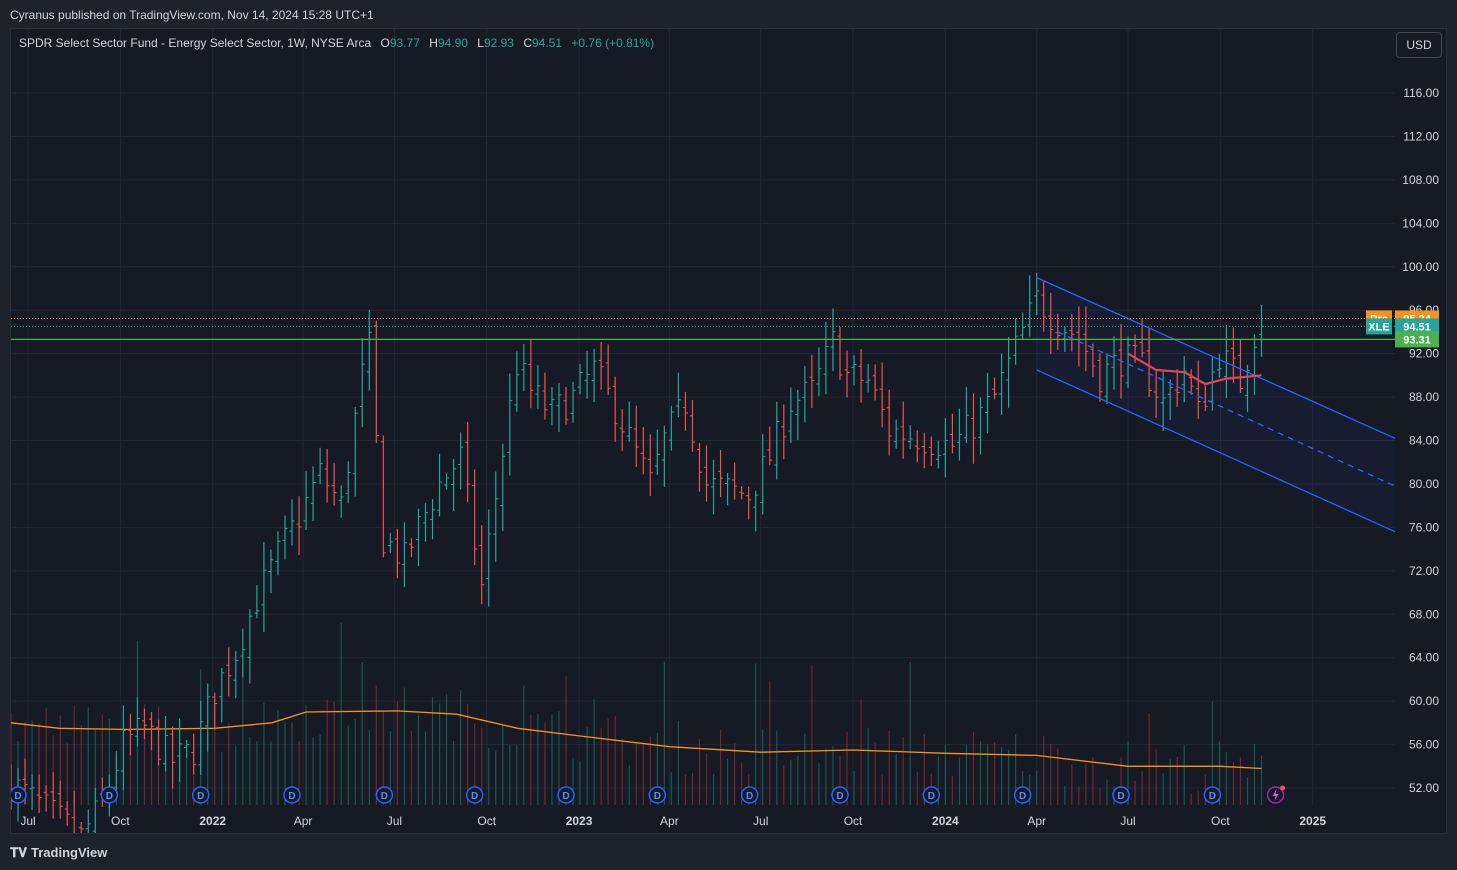 The image size is (1457, 870). Describe the element at coordinates (547, 43) in the screenshot. I see `close-value: 94.51` at that location.